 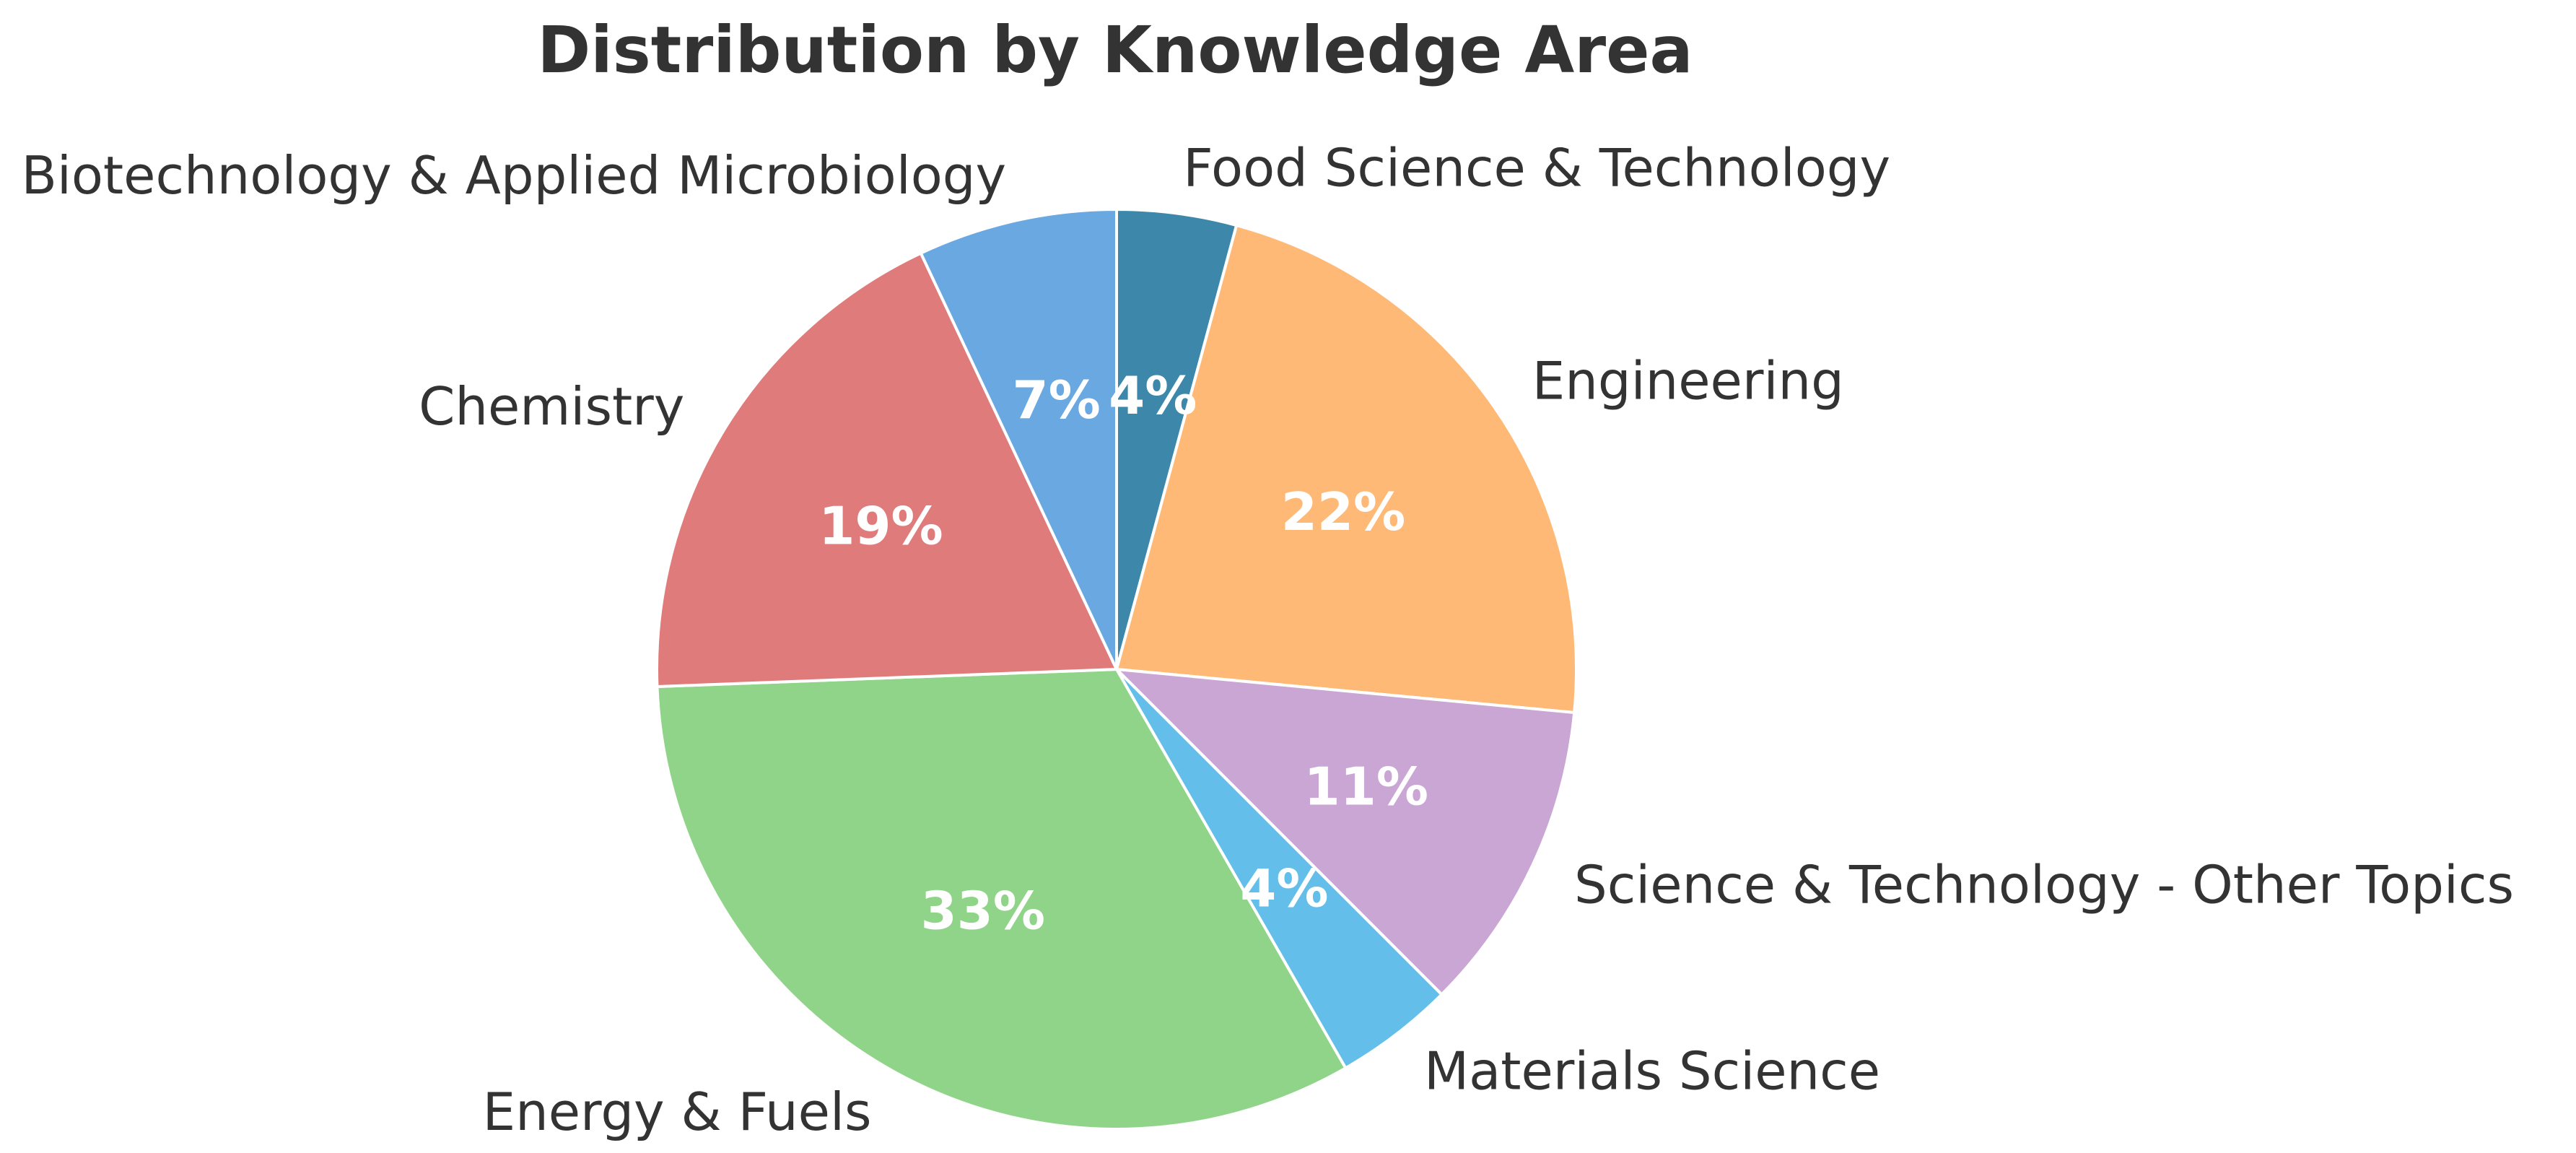 I want to click on pie-slice-engineering, so click(x=1346, y=469).